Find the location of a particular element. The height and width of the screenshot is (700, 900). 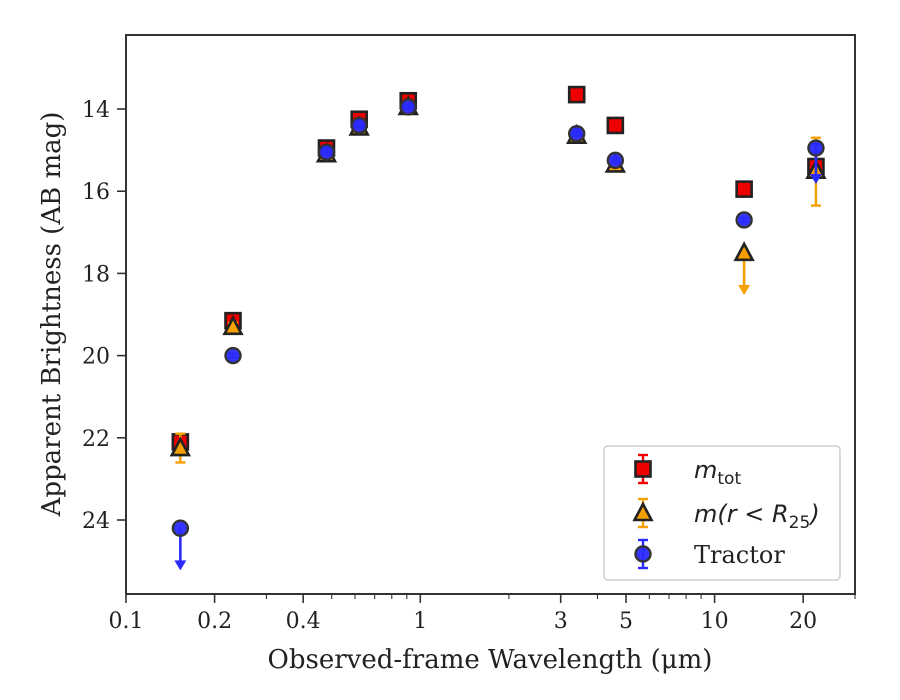

legend-mtot-symbol: m is located at coordinates (705, 470).